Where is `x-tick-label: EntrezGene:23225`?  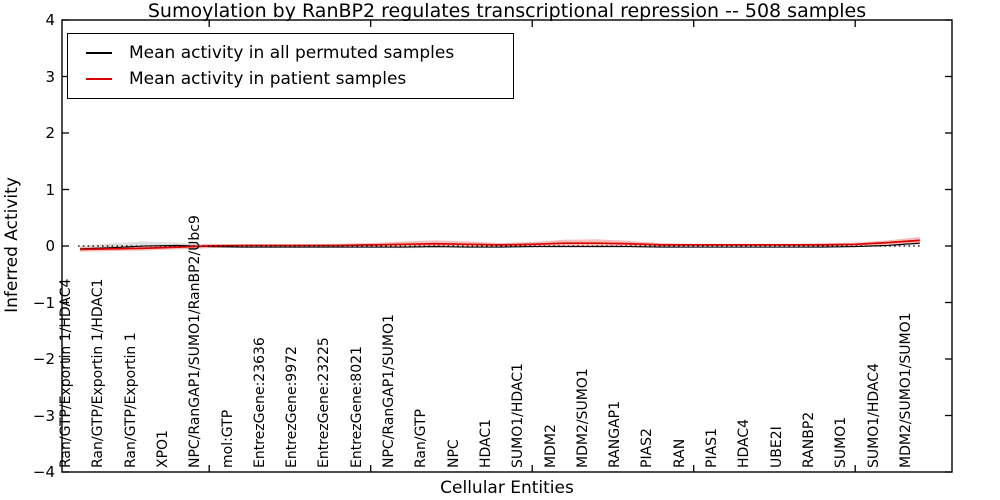 x-tick-label: EntrezGene:23225 is located at coordinates (324, 402).